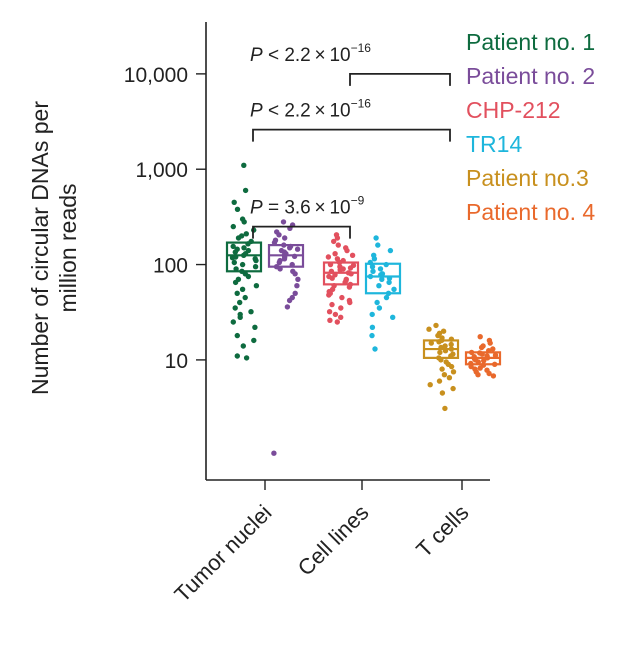 This screenshot has width=639, height=648. I want to click on y-tick-label: 10, so click(176, 361).